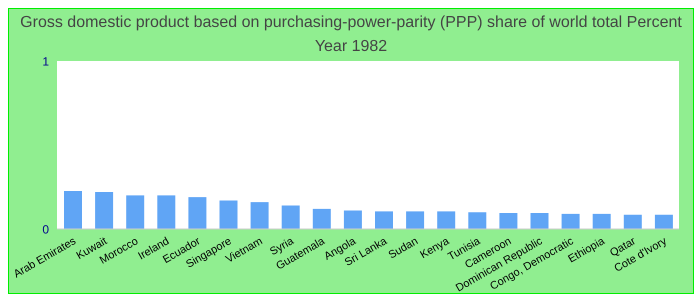 The height and width of the screenshot is (300, 700). I want to click on chart-title: Gross domestic product based on purchasing-power-parity (PPP) share of world total Percent, so click(351, 23).